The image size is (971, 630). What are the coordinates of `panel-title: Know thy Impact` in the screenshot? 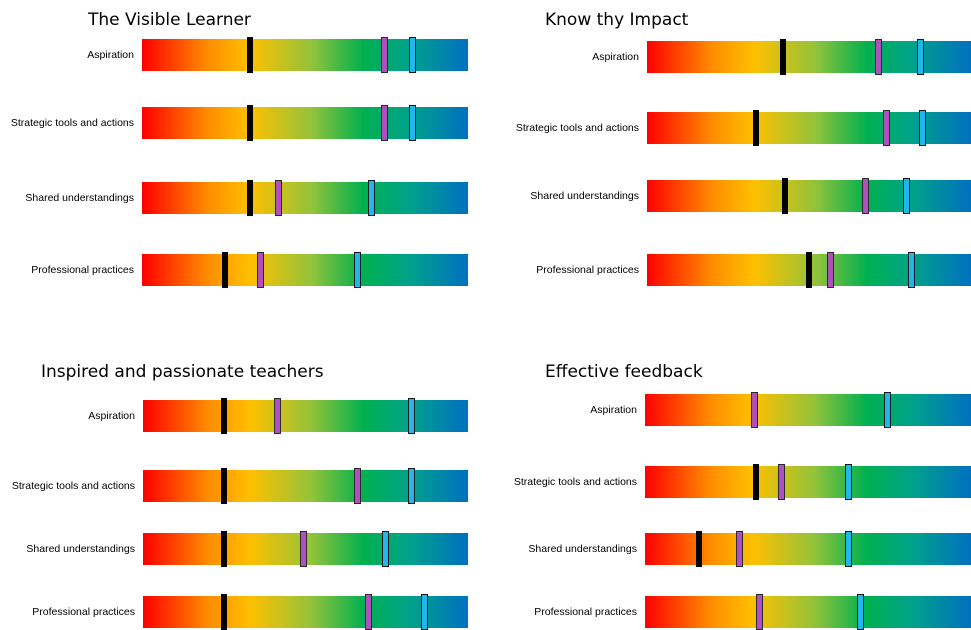 It's located at (617, 20).